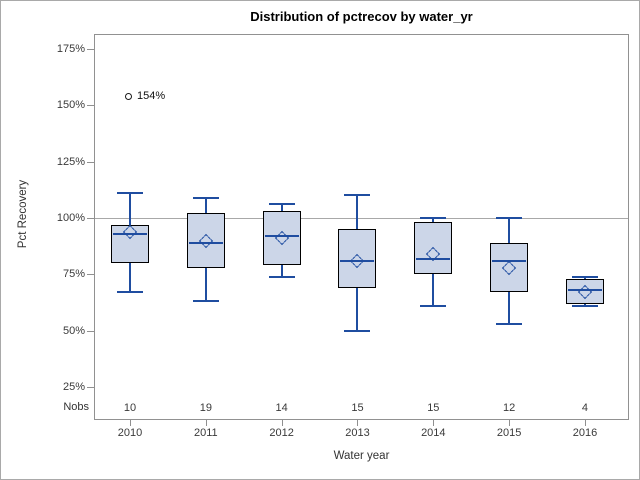 The image size is (640, 480). Describe the element at coordinates (73, 331) in the screenshot. I see `y-tick-label: 50%` at that location.